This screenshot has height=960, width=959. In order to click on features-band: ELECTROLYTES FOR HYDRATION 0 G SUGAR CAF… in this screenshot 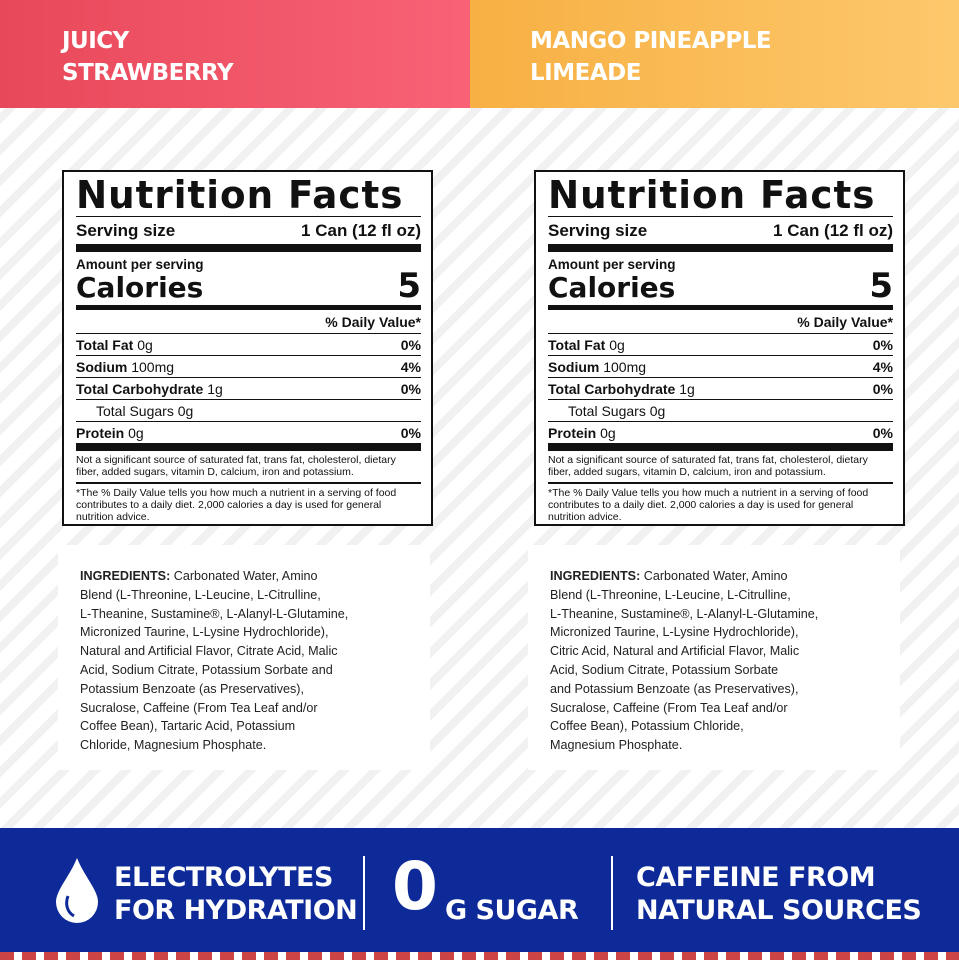, I will do `click(479, 890)`.